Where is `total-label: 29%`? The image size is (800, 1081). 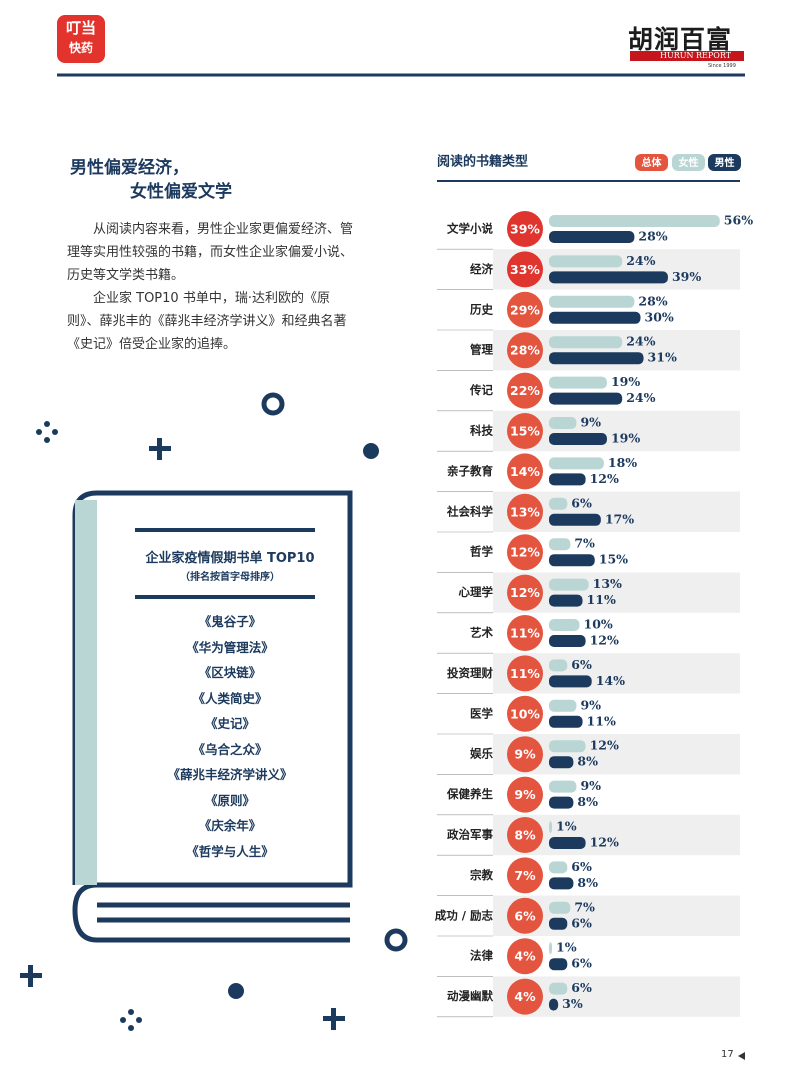 total-label: 29% is located at coordinates (525, 309).